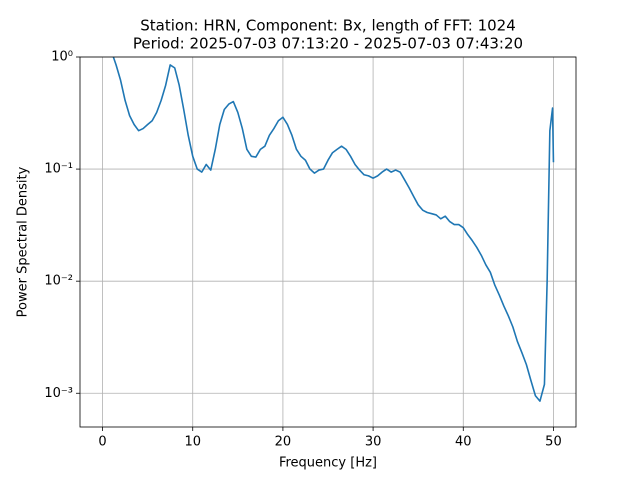 Image resolution: width=640 pixels, height=480 pixels. Describe the element at coordinates (553, 442) in the screenshot. I see `x-tick-label: 50` at that location.